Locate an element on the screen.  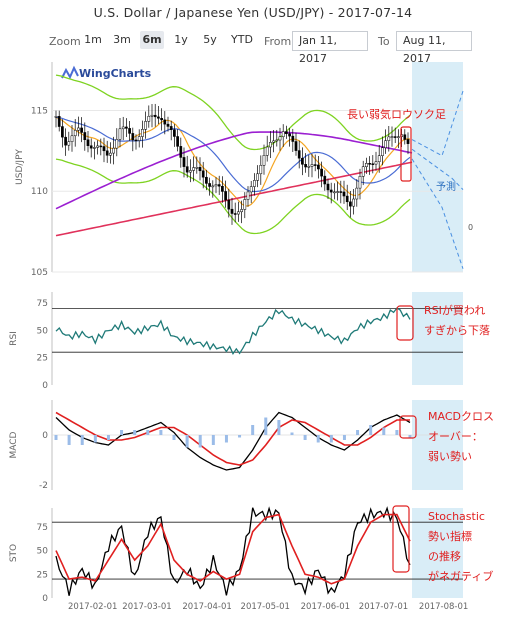
sma-mid-line is located at coordinates (233, 154).